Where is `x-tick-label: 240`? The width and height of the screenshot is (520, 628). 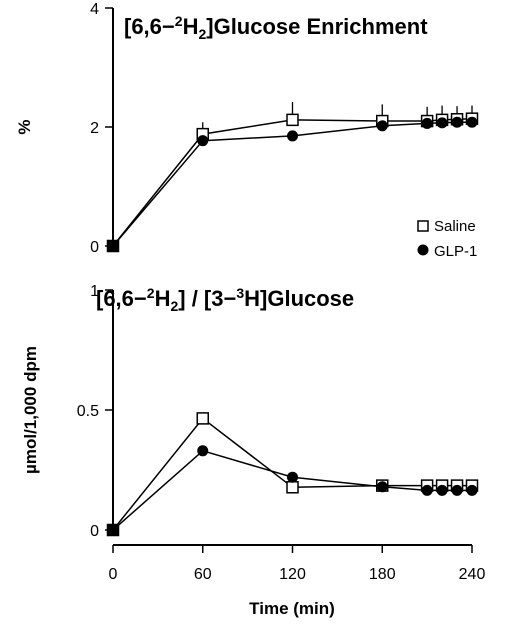 x-tick-label: 240 is located at coordinates (472, 574).